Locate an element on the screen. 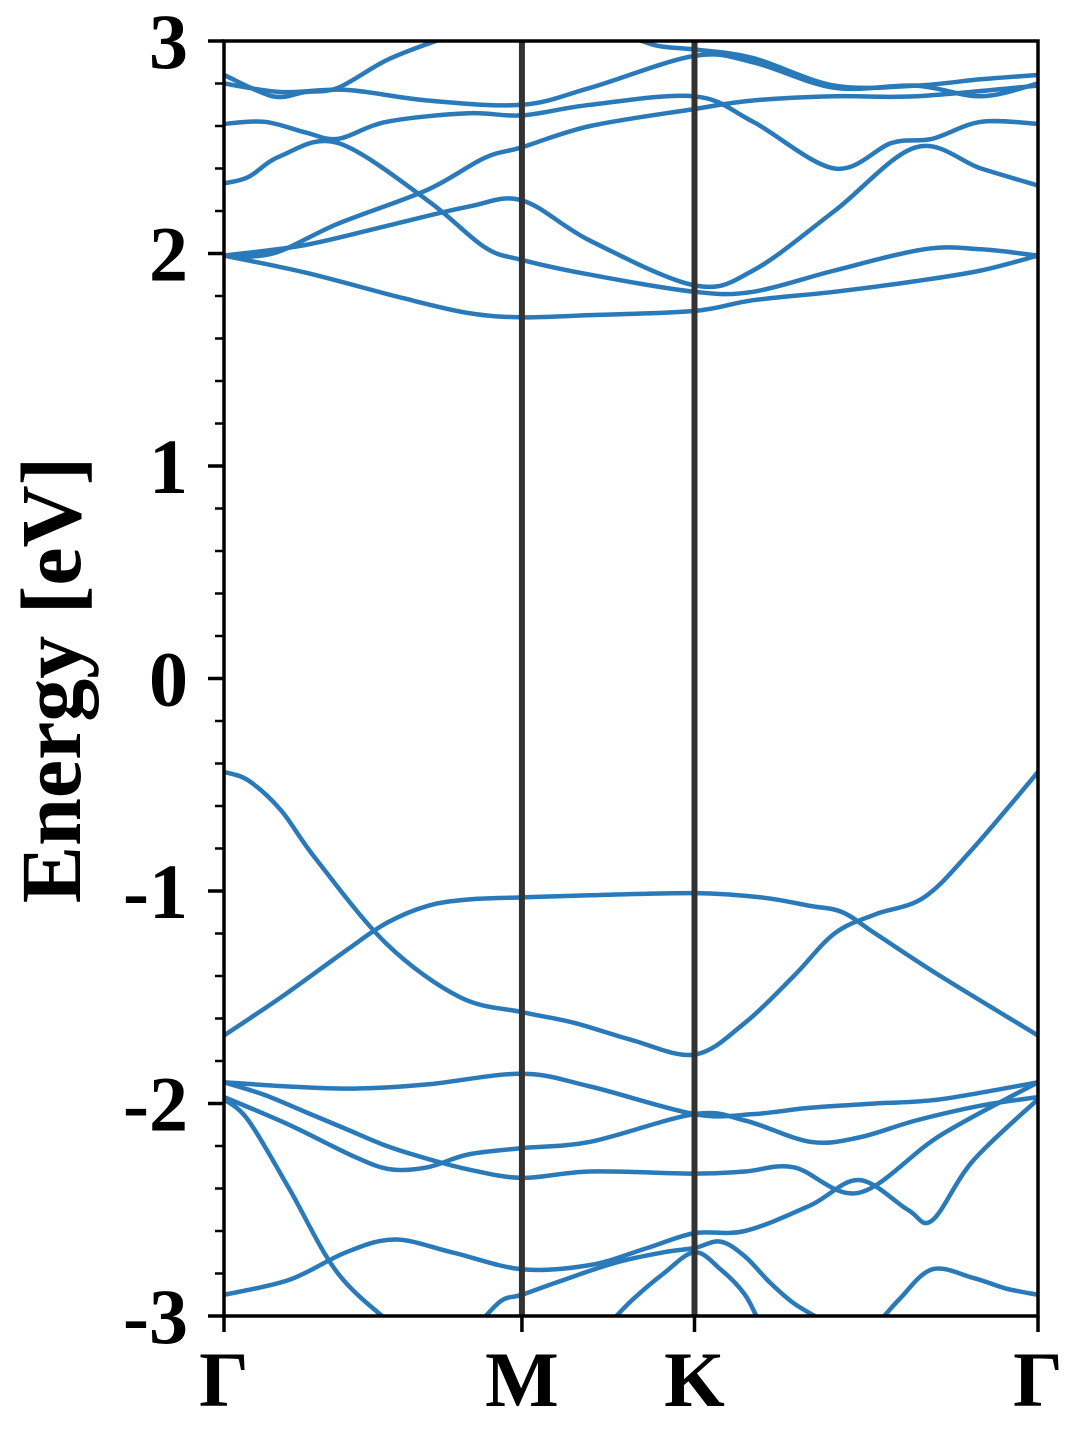 The width and height of the screenshot is (1080, 1440). x-tick-label-3: K is located at coordinates (694, 1379).